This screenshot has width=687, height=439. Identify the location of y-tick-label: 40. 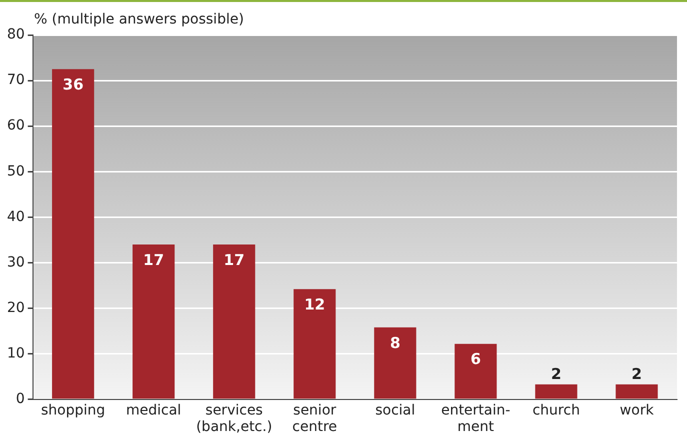
(15, 216).